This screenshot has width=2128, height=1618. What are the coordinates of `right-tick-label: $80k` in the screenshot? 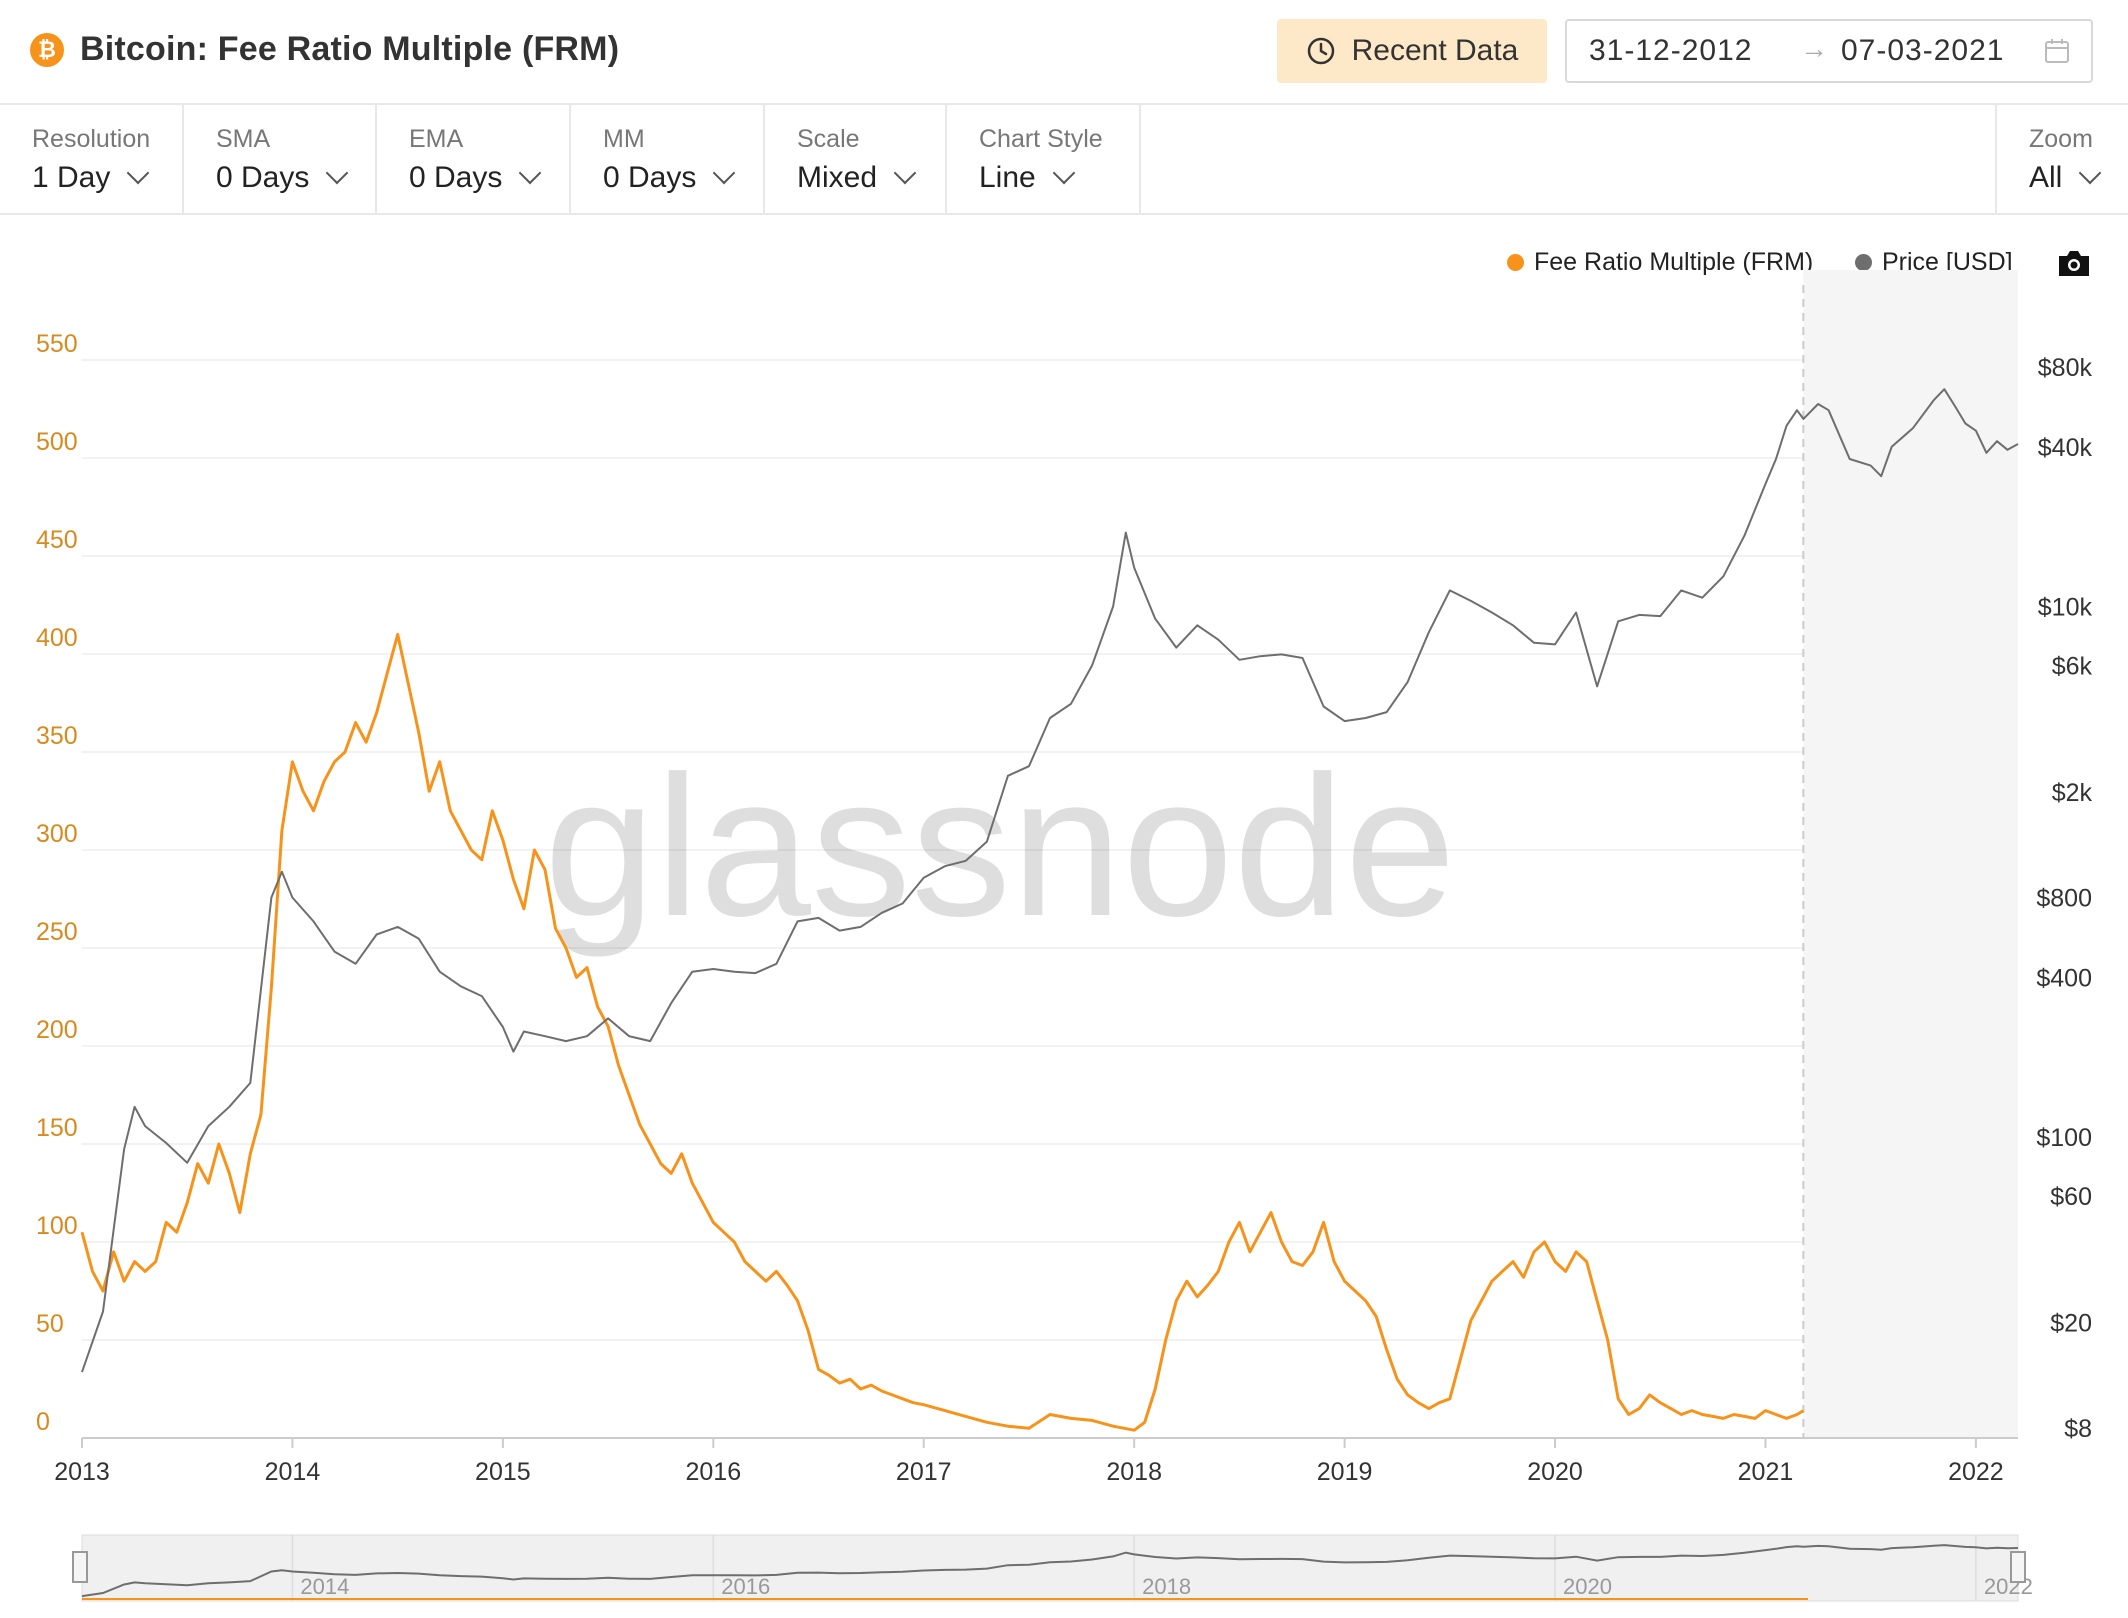 It's located at (2065, 368).